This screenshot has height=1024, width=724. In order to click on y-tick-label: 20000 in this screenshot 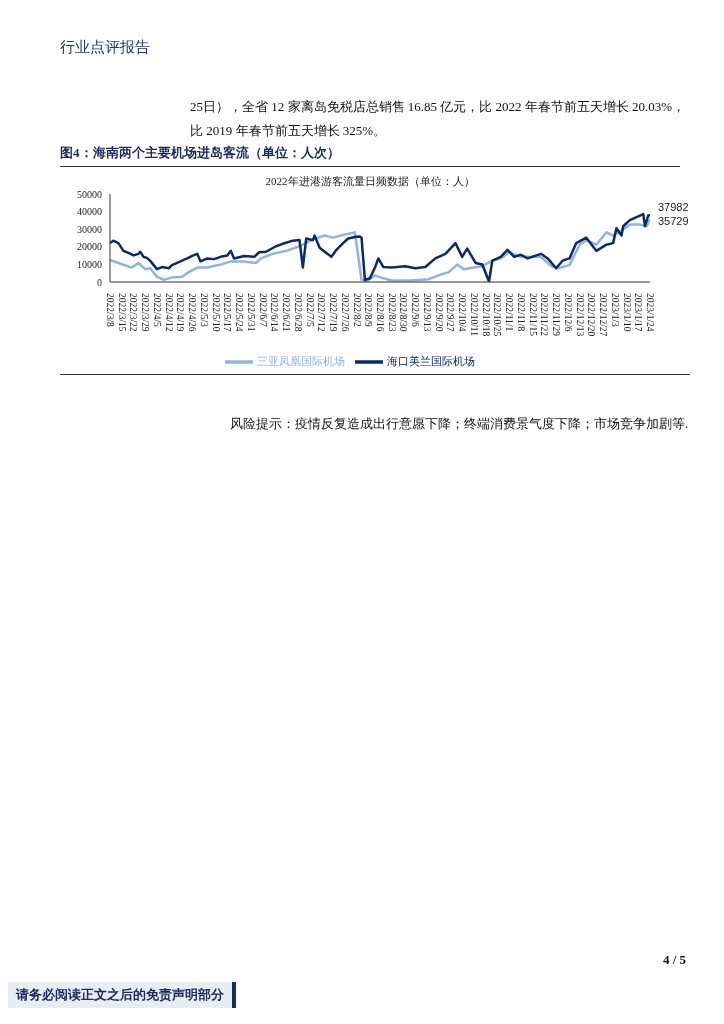, I will do `click(89, 247)`.